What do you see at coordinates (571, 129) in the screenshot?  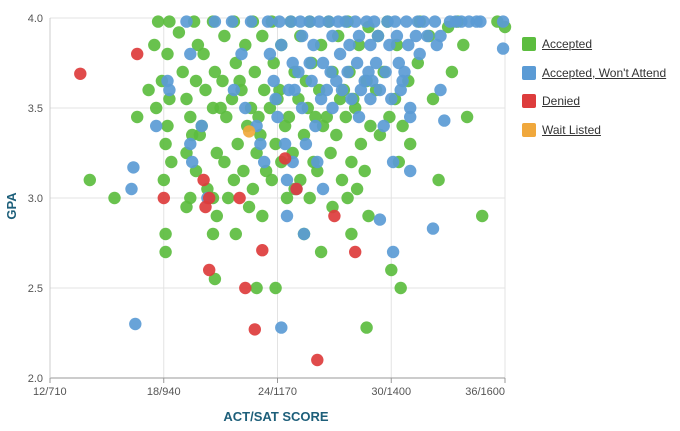 I see `legend-label-wait-listed: Wait Listed` at bounding box center [571, 129].